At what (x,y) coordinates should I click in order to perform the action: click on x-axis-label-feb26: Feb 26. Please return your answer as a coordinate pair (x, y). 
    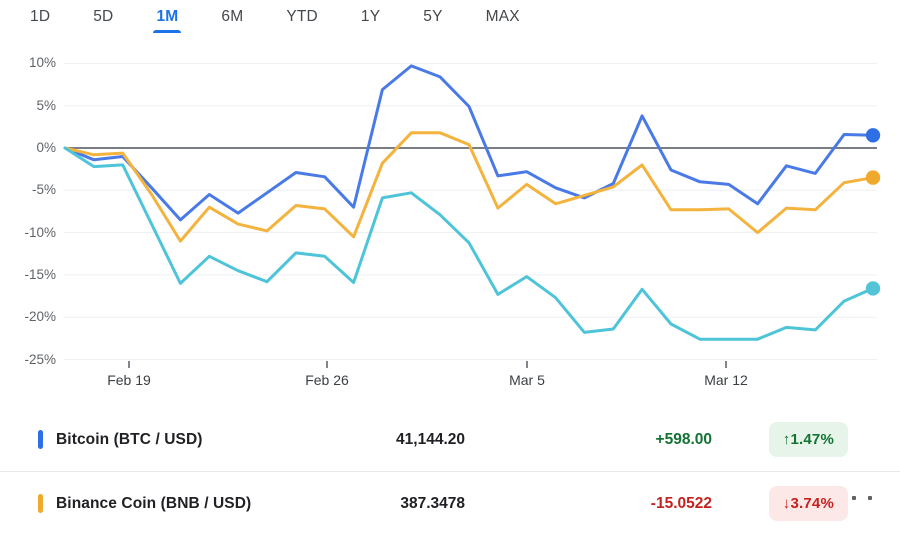
    Looking at the image, I should click on (327, 380).